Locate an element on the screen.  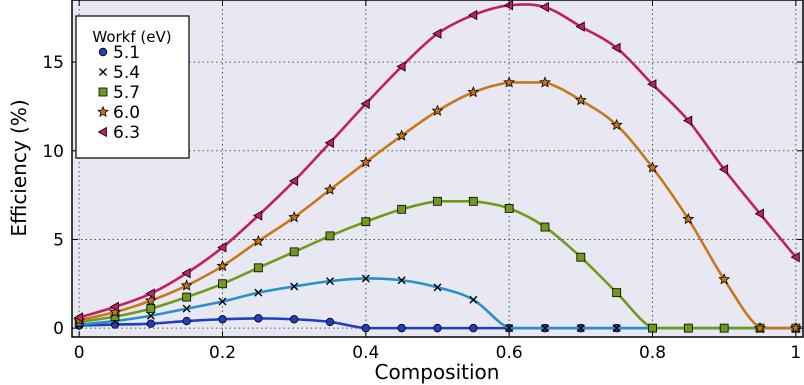
legend-title: Workf (eV) is located at coordinates (131, 37).